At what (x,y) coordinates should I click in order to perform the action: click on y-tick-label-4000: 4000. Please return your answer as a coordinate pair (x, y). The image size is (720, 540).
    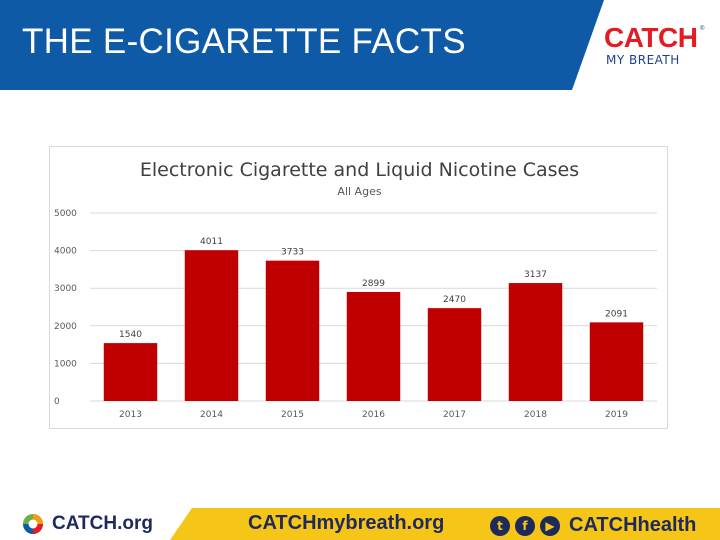
    Looking at the image, I should click on (65, 252).